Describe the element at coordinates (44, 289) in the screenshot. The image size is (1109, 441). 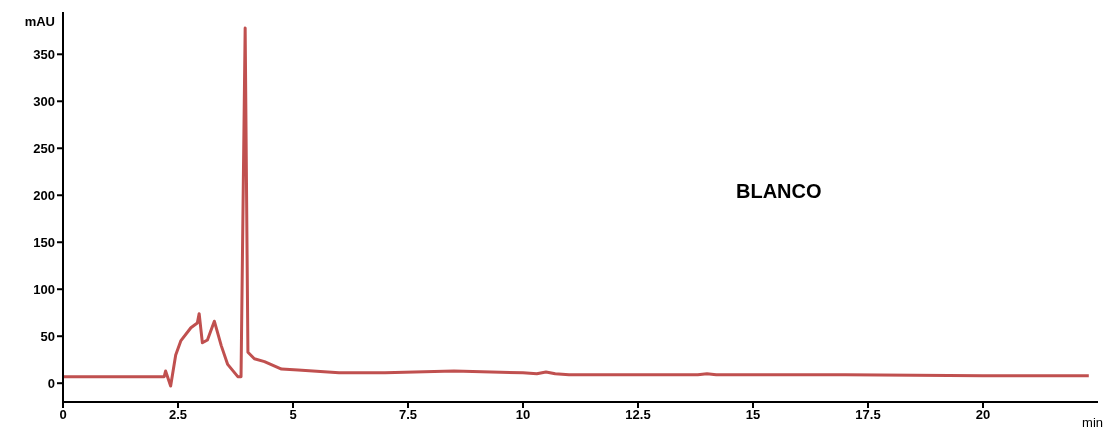
I see `y-tick-label: 100` at that location.